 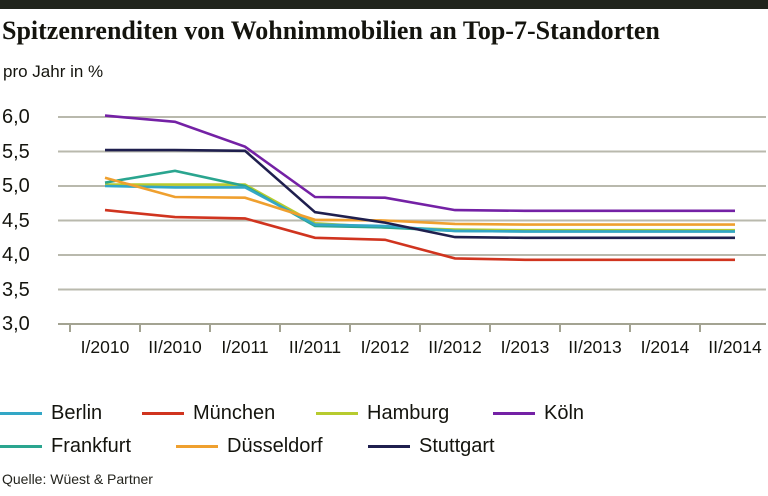 What do you see at coordinates (514, 413) in the screenshot?
I see `legend-swatch-koln` at bounding box center [514, 413].